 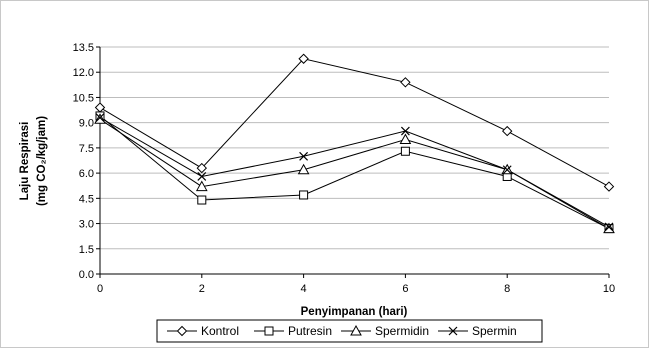 I want to click on y-tick-label: 10.5, so click(x=83, y=98).